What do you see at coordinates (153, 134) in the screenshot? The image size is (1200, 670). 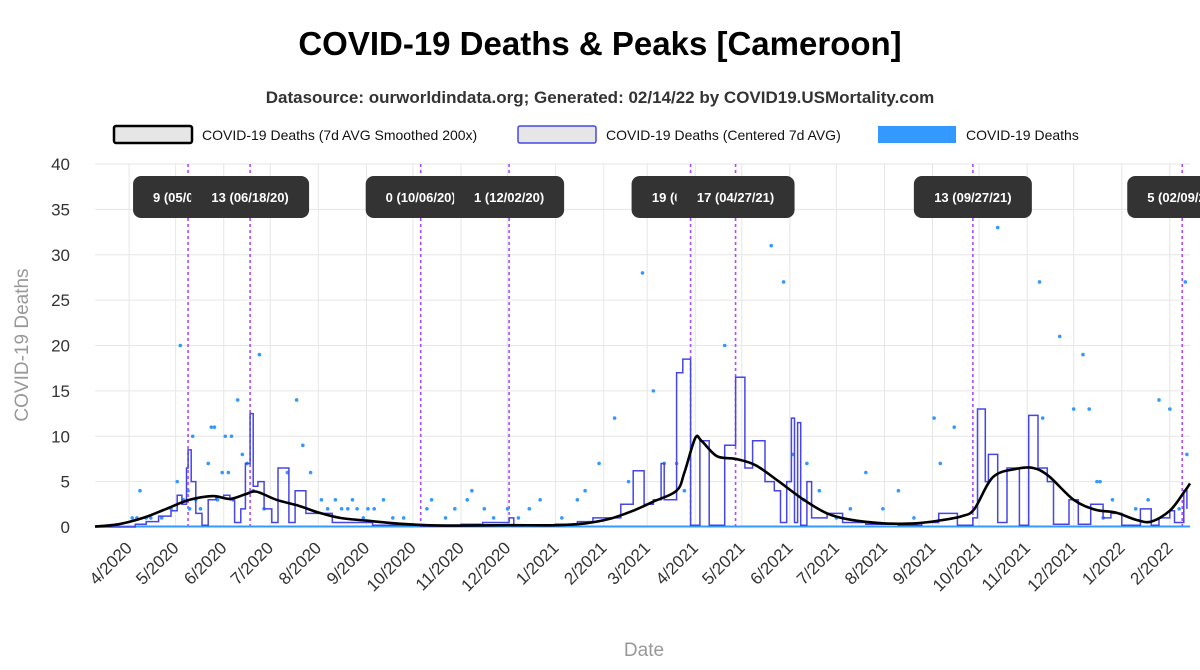 I see `legend-swatch-smooth` at bounding box center [153, 134].